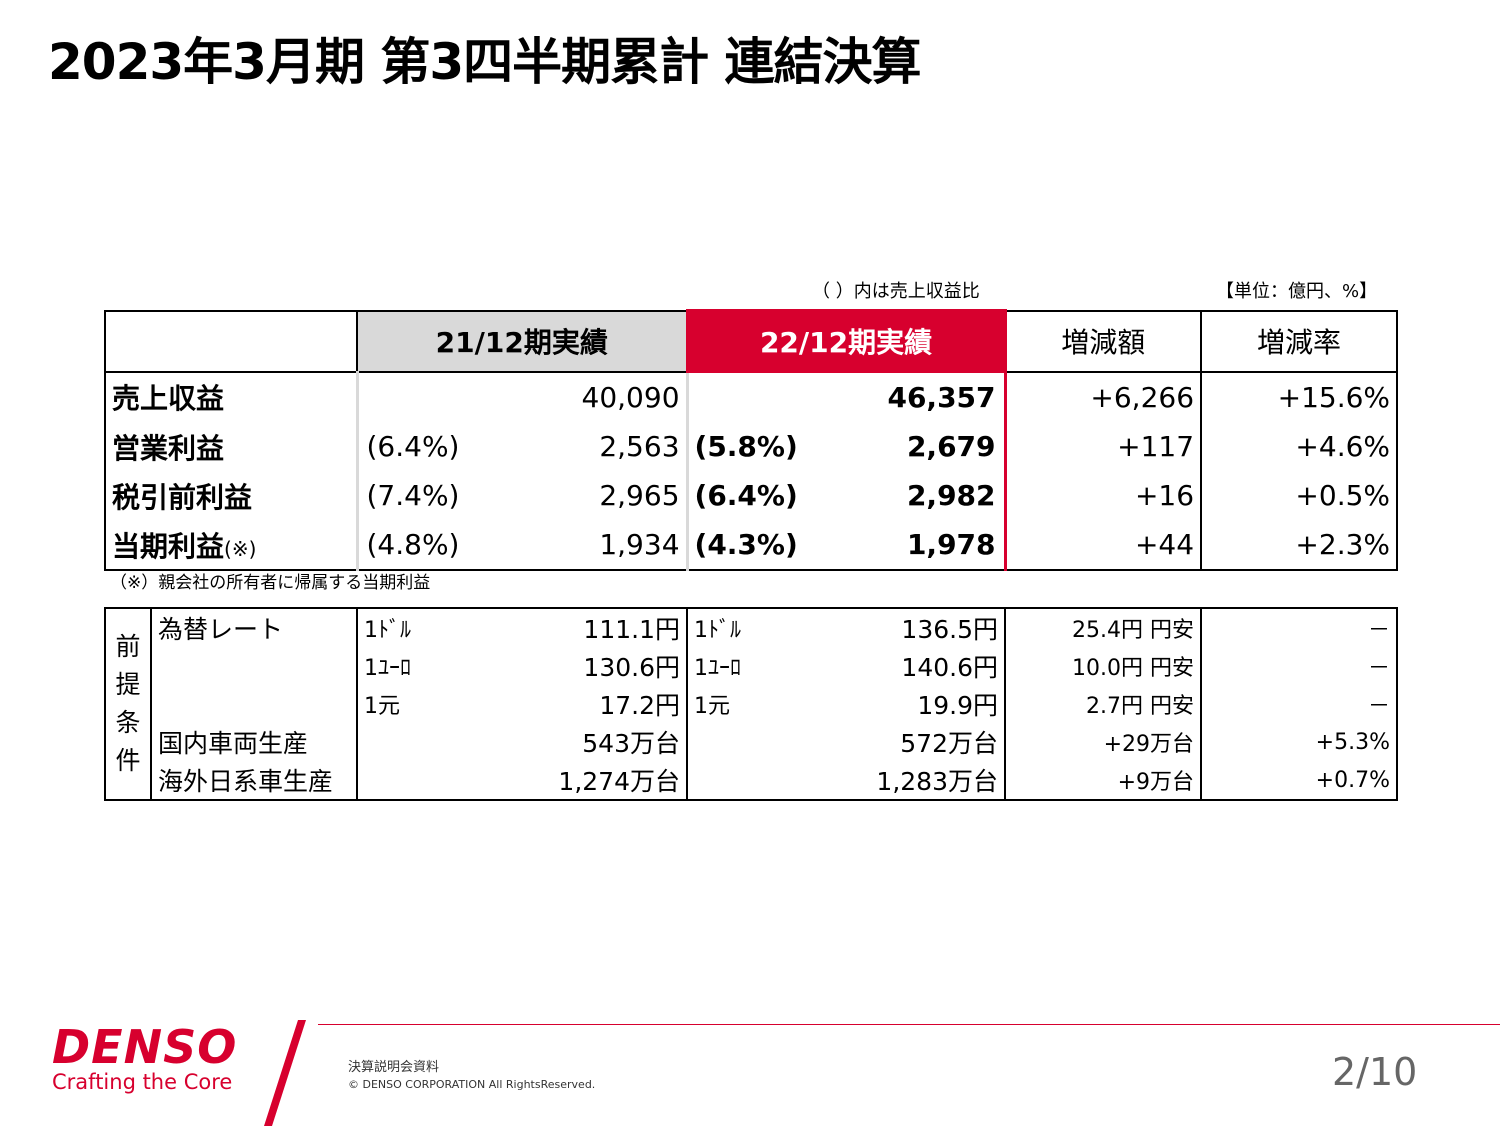 The width and height of the screenshot is (1500, 1126). Describe the element at coordinates (900, 704) in the screenshot. I see `current-value: 19.9円` at that location.